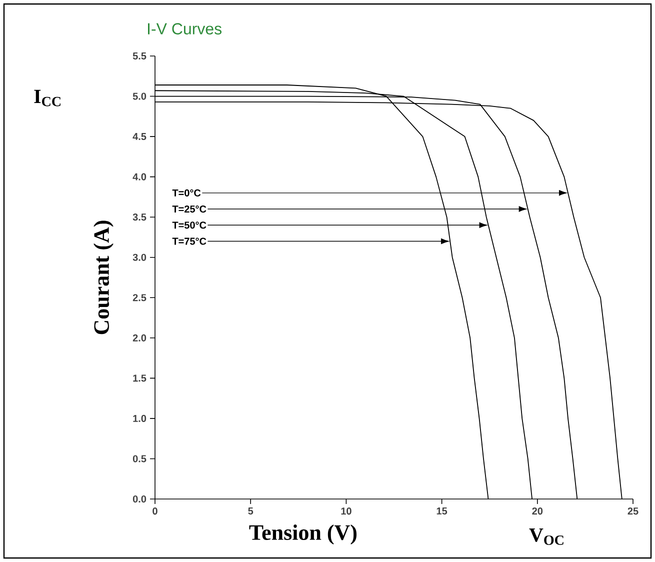 The image size is (655, 562). What do you see at coordinates (442, 511) in the screenshot?
I see `x-tick-label: 15` at bounding box center [442, 511].